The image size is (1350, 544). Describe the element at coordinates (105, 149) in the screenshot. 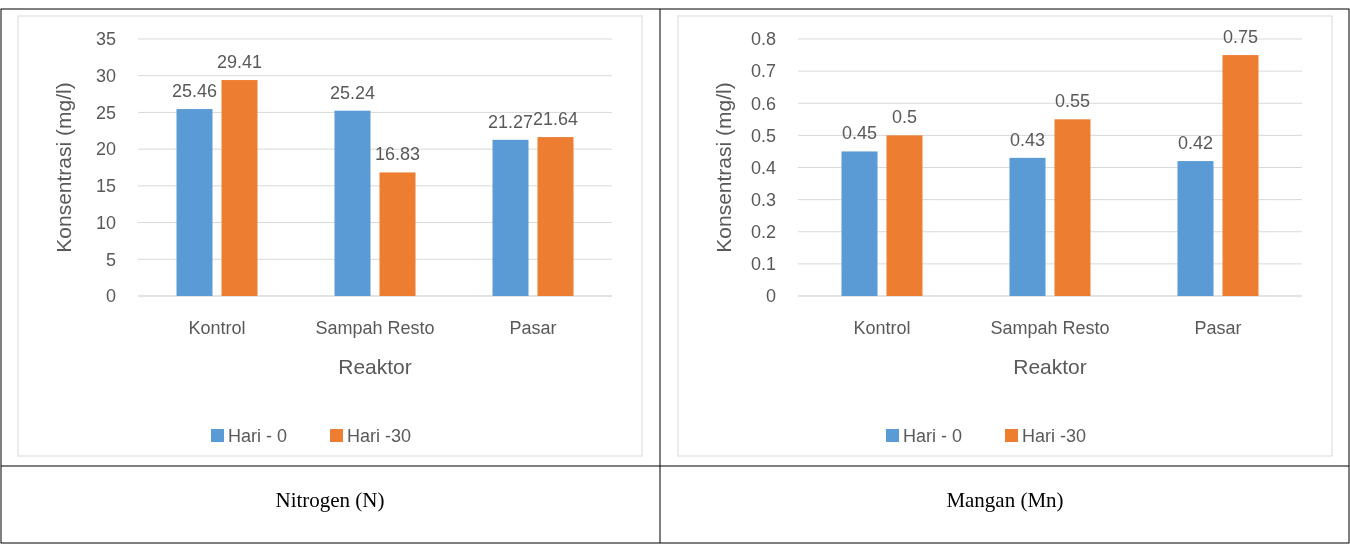

I see `y-tick-label: 20` at that location.